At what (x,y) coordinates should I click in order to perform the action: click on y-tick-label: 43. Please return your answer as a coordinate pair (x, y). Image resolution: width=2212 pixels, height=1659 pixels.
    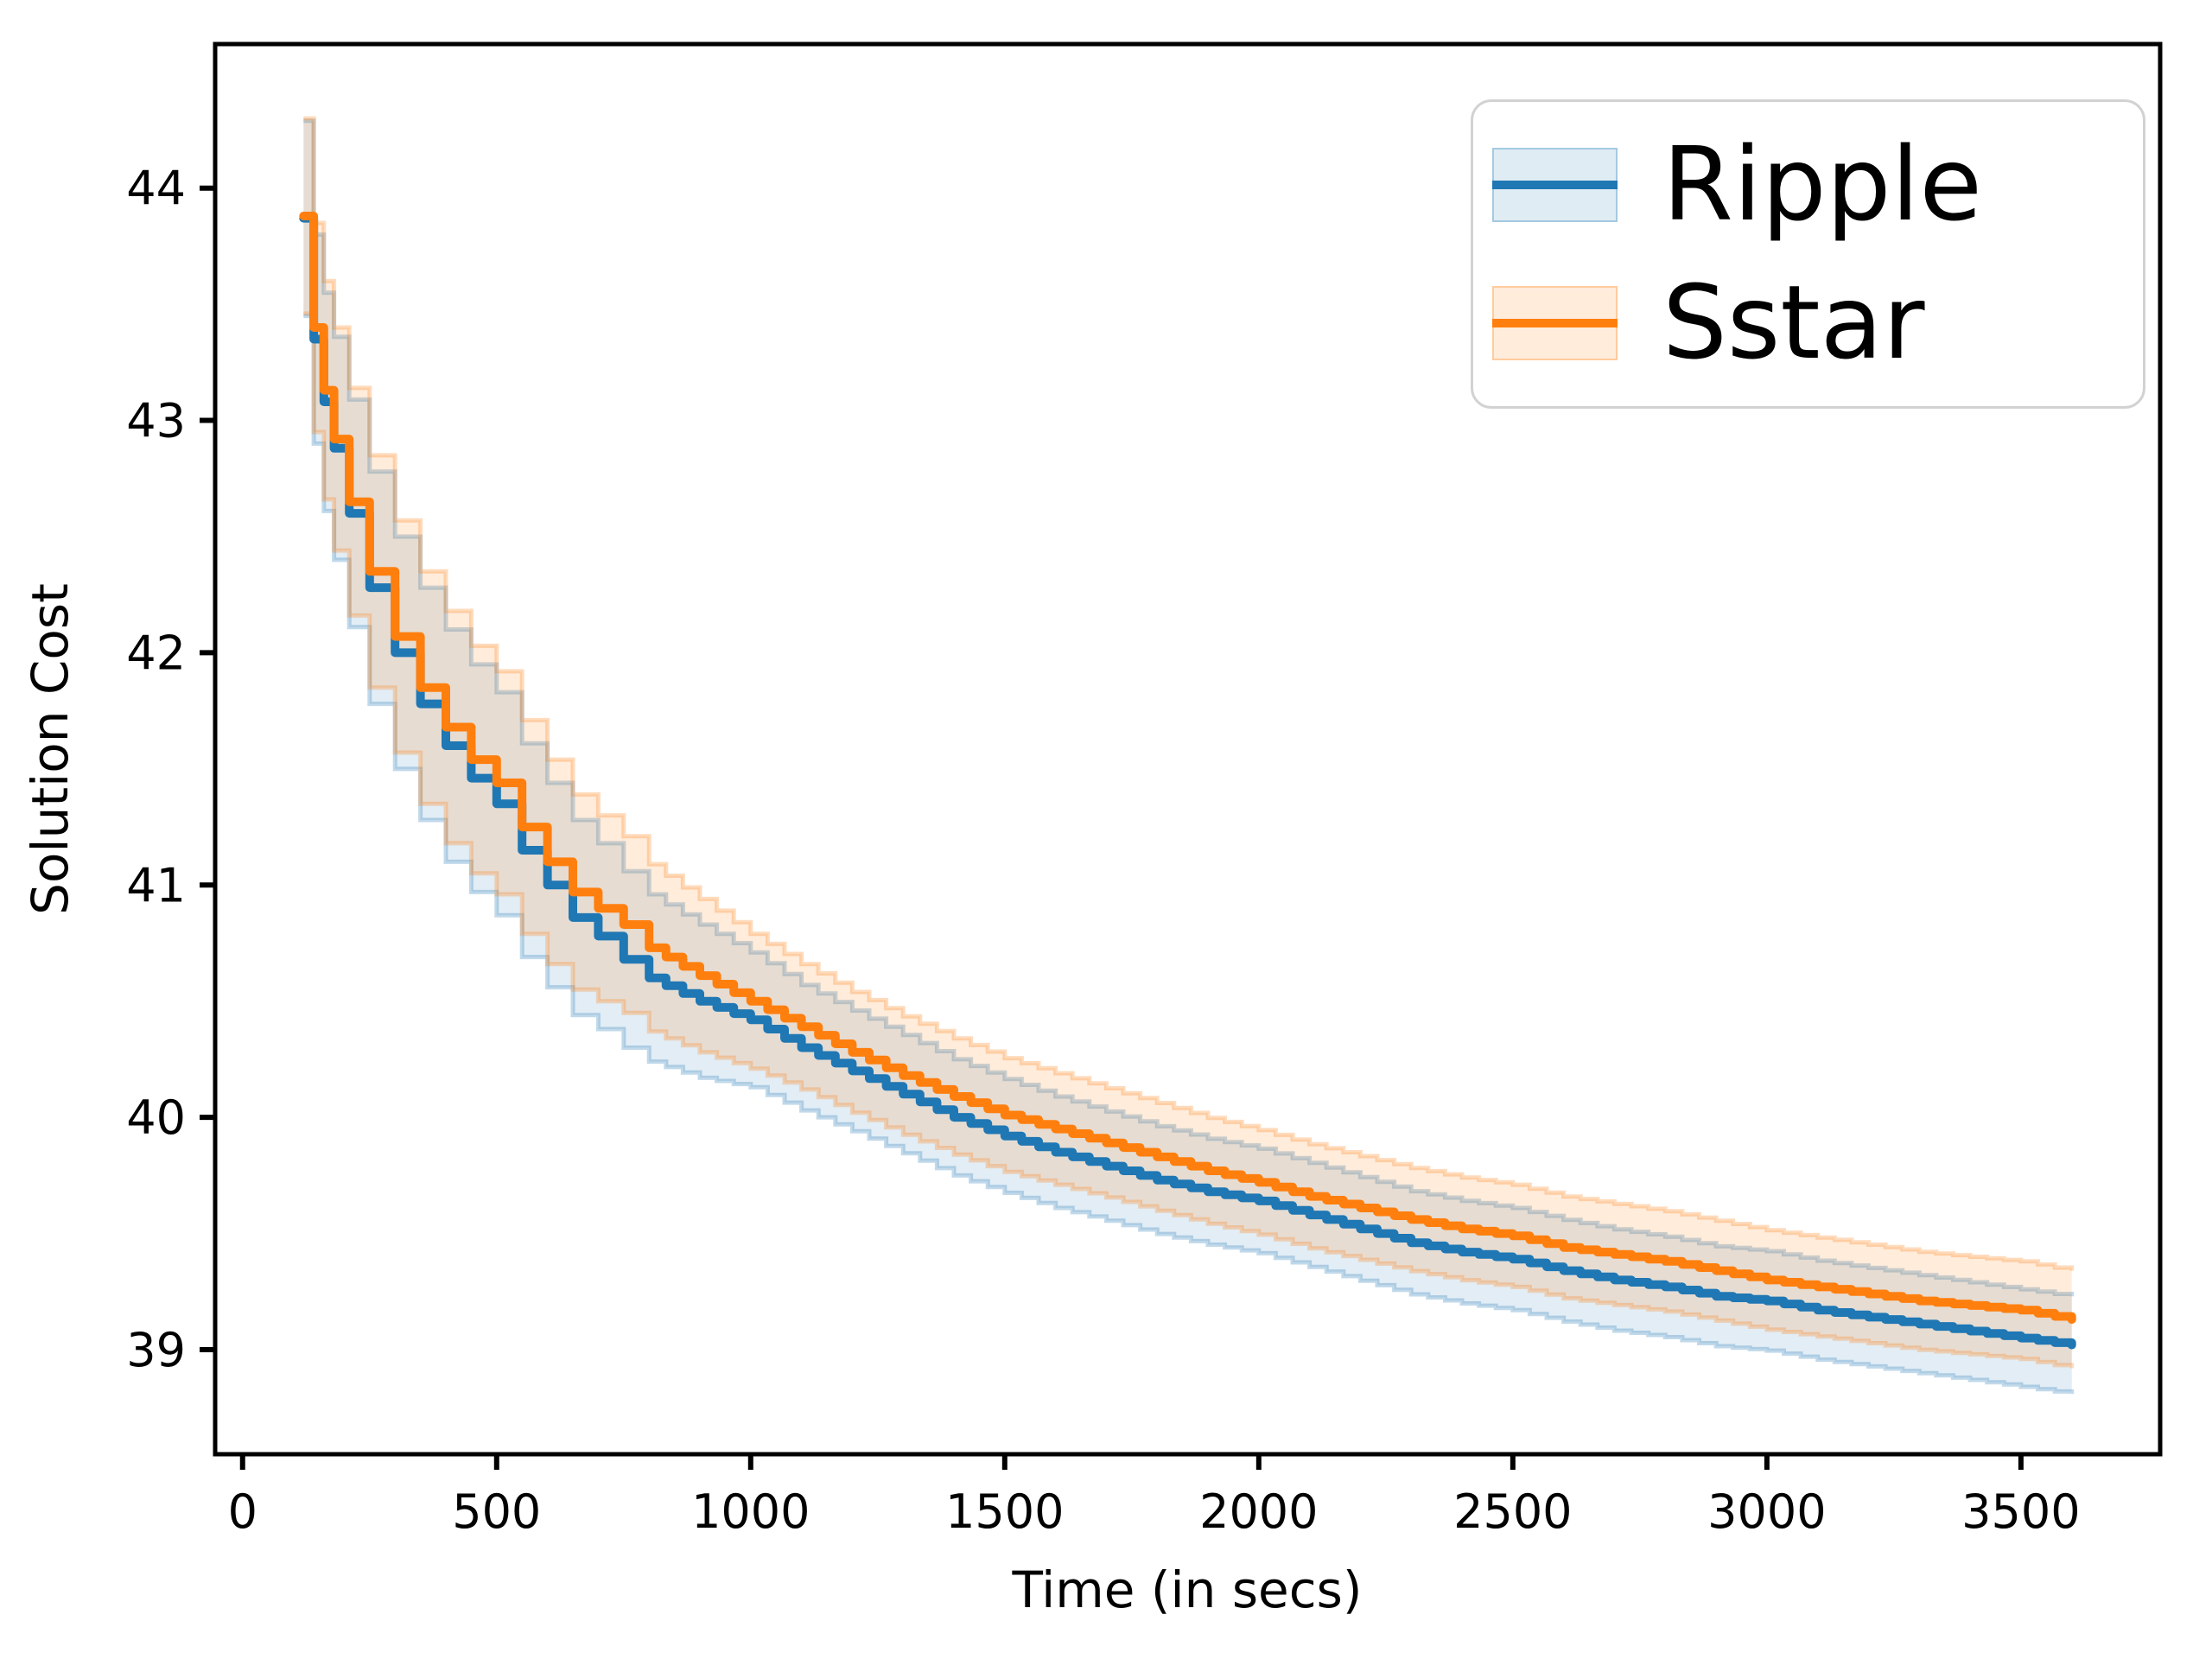
    Looking at the image, I should click on (156, 421).